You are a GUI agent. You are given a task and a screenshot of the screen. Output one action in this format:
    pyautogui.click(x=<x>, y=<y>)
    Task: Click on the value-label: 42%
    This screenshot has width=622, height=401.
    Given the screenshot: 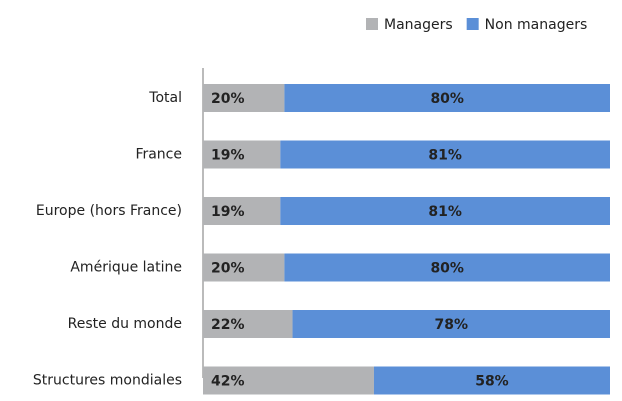 What is the action you would take?
    pyautogui.click(x=228, y=382)
    